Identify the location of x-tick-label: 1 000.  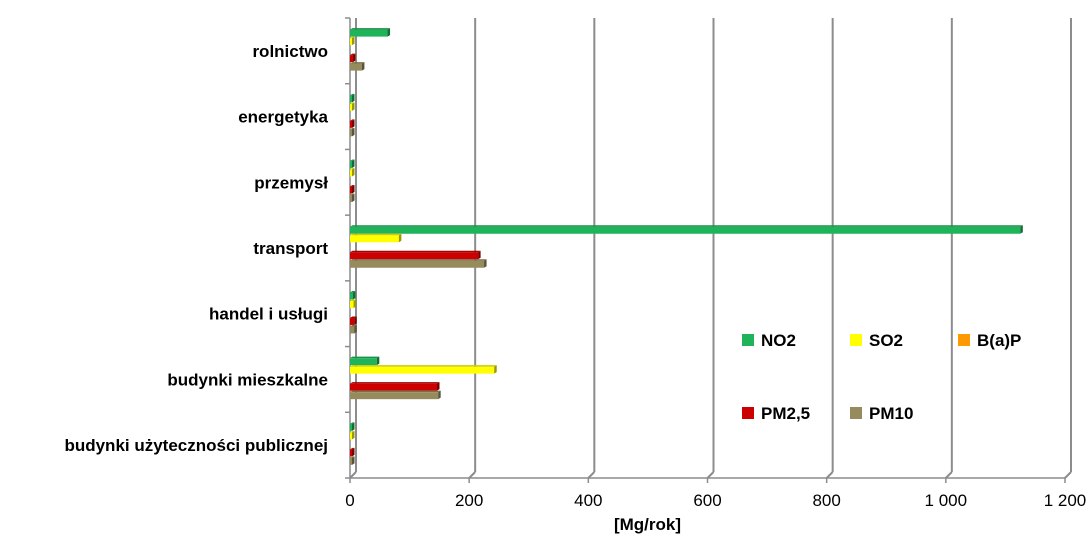
(946, 500).